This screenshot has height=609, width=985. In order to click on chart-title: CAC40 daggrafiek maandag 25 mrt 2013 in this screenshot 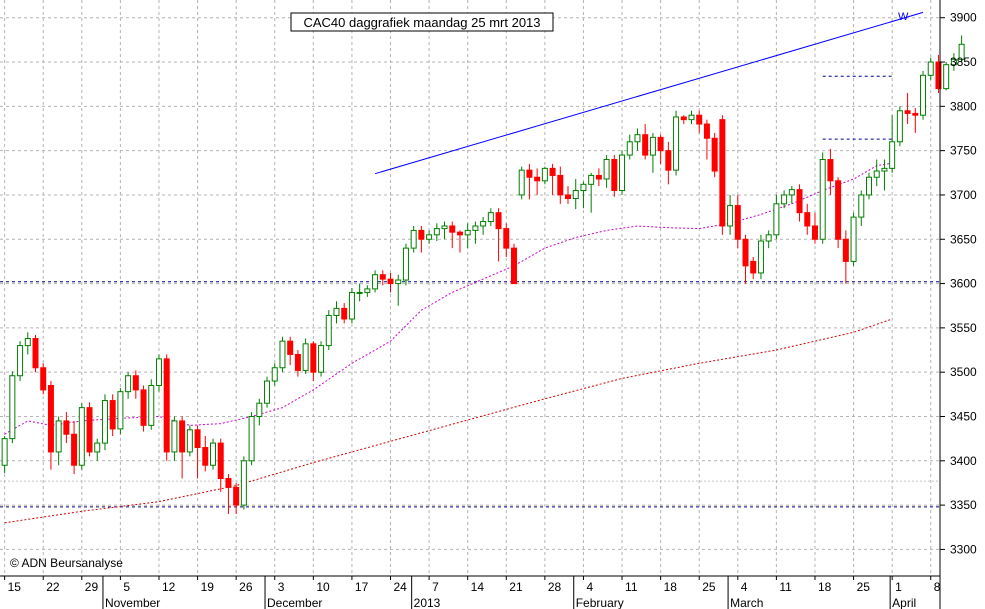, I will do `click(422, 22)`.